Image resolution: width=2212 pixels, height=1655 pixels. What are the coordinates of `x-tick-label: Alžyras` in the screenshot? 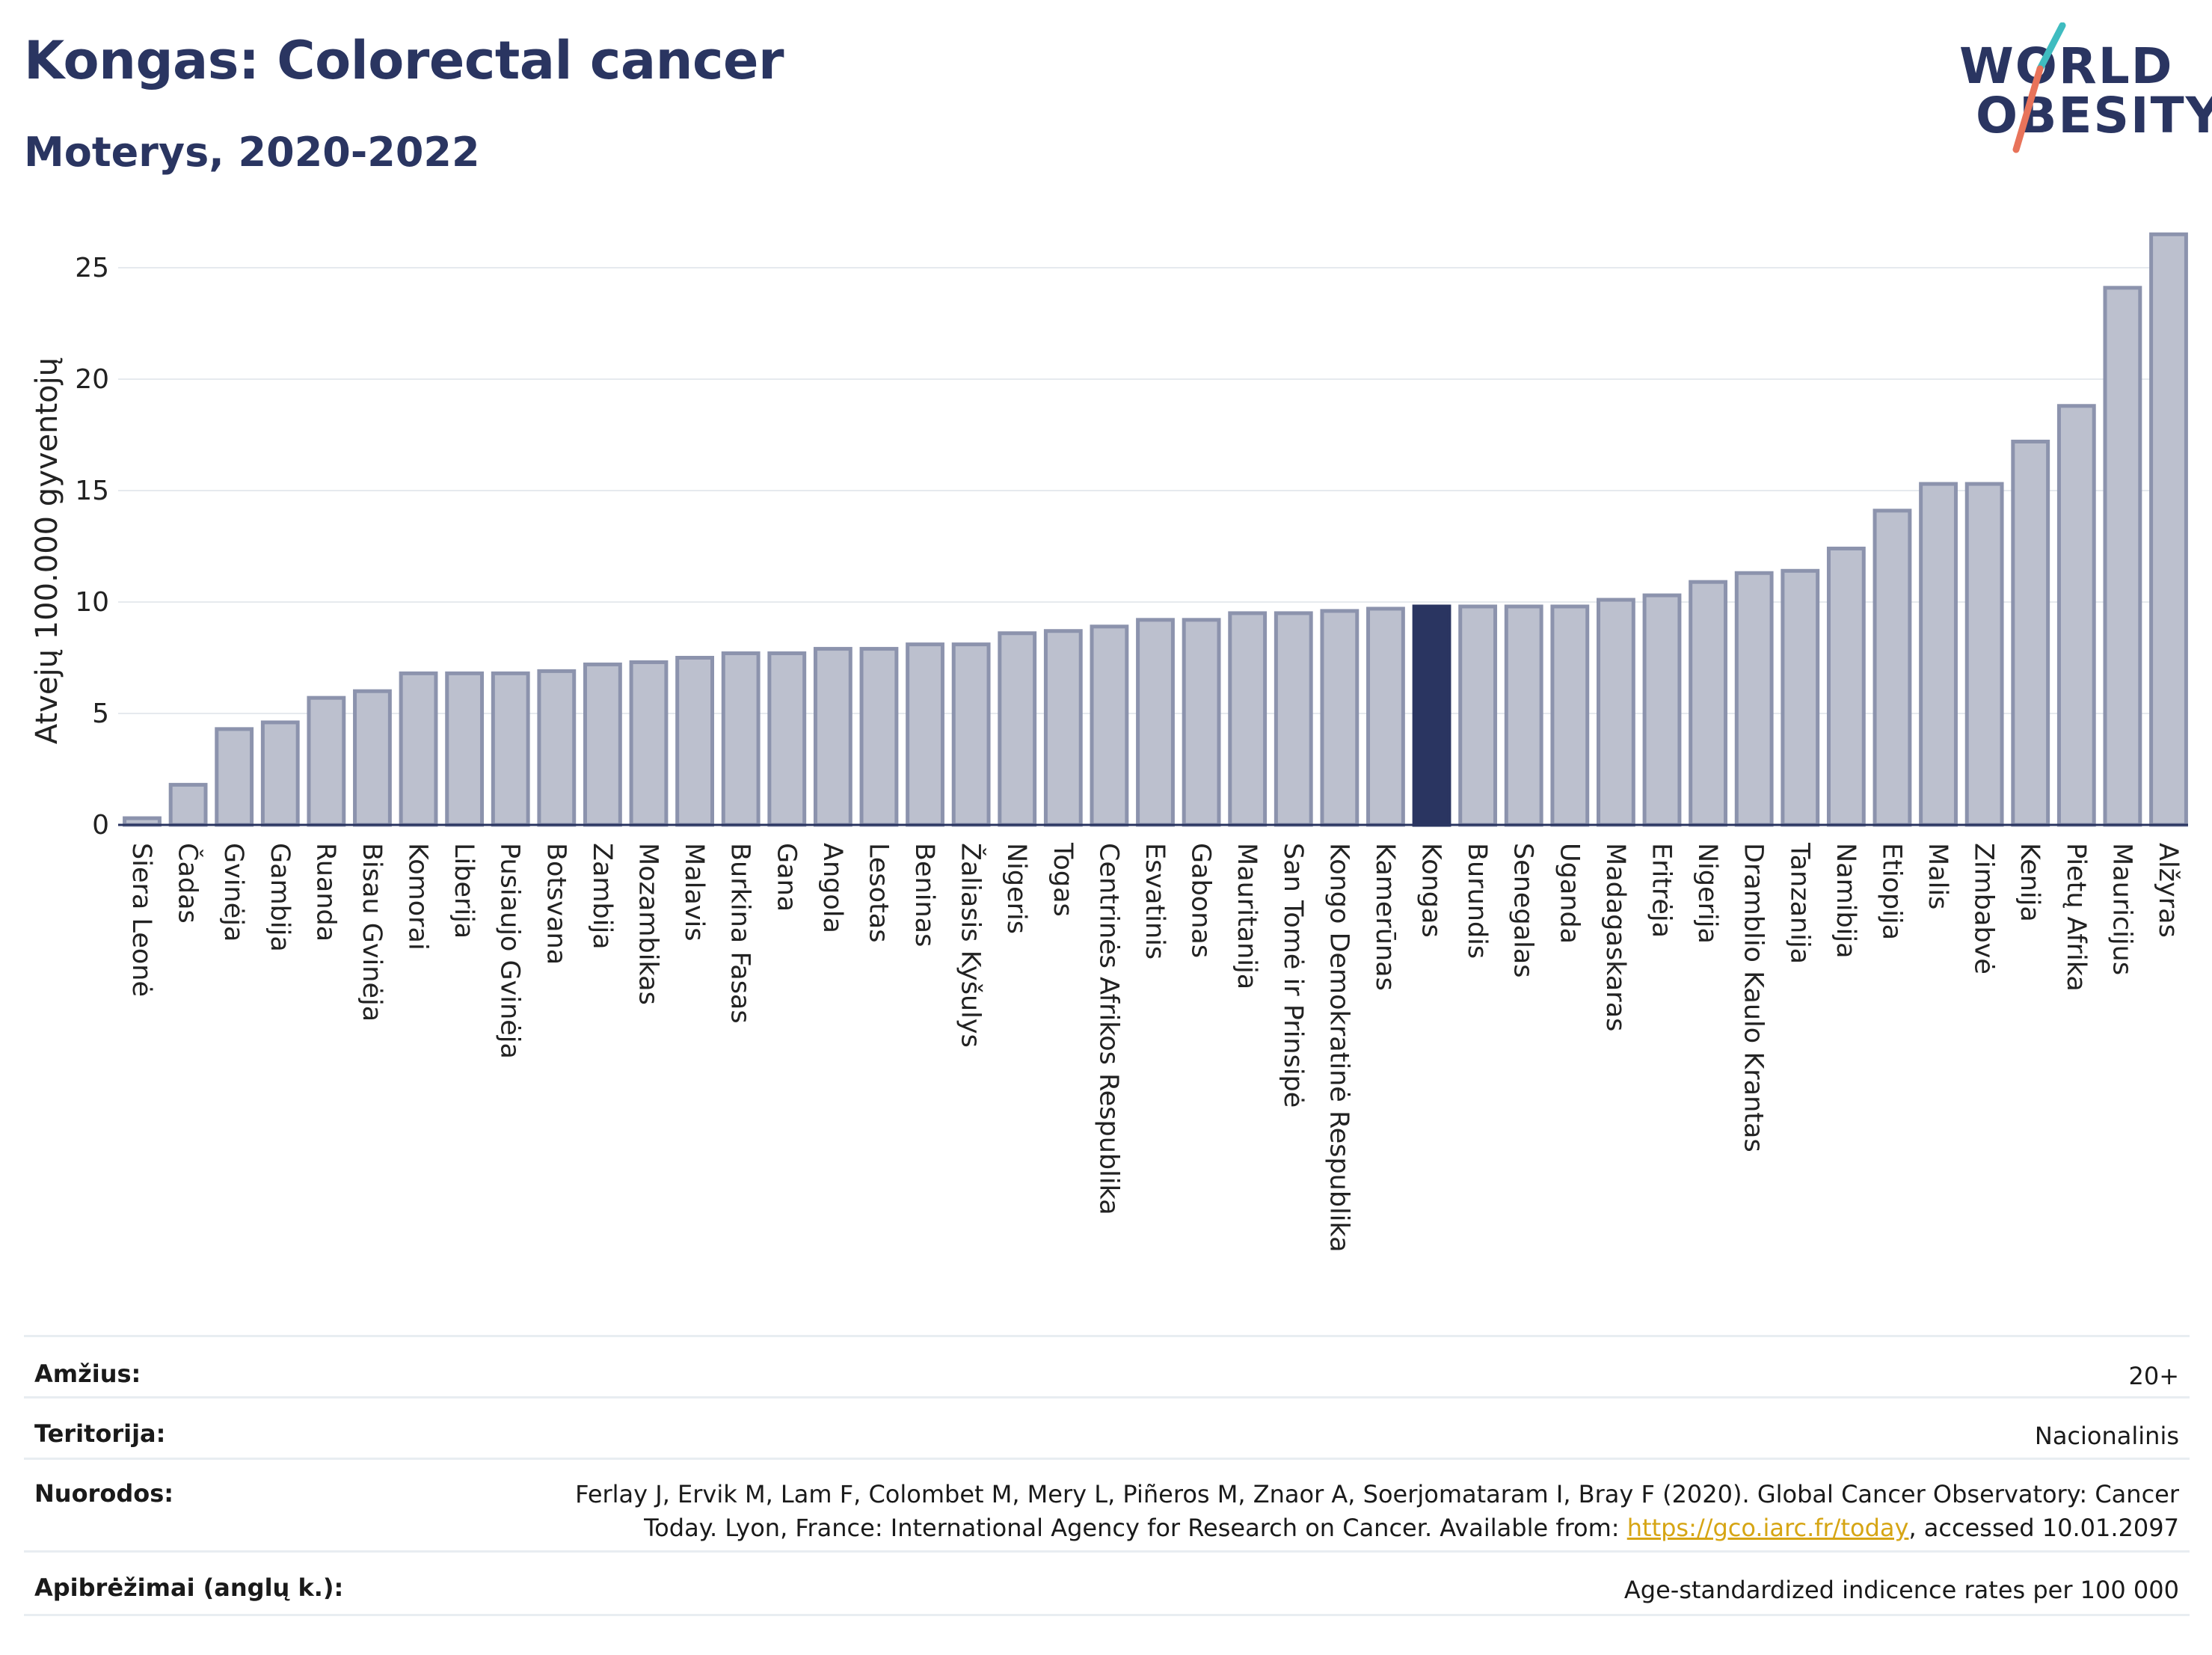 It's located at (2168, 890).